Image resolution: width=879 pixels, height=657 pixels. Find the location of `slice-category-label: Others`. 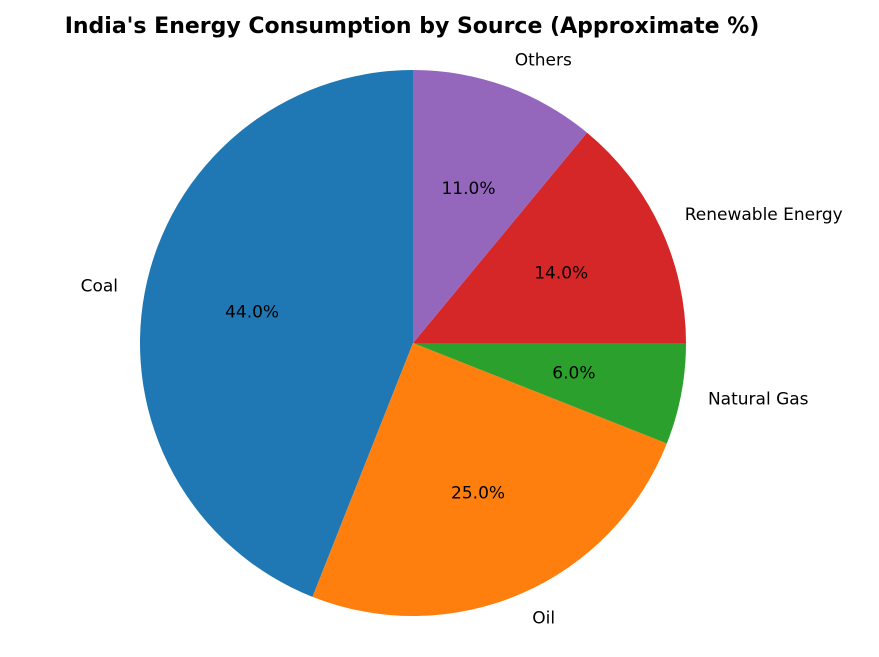

slice-category-label: Others is located at coordinates (543, 60).